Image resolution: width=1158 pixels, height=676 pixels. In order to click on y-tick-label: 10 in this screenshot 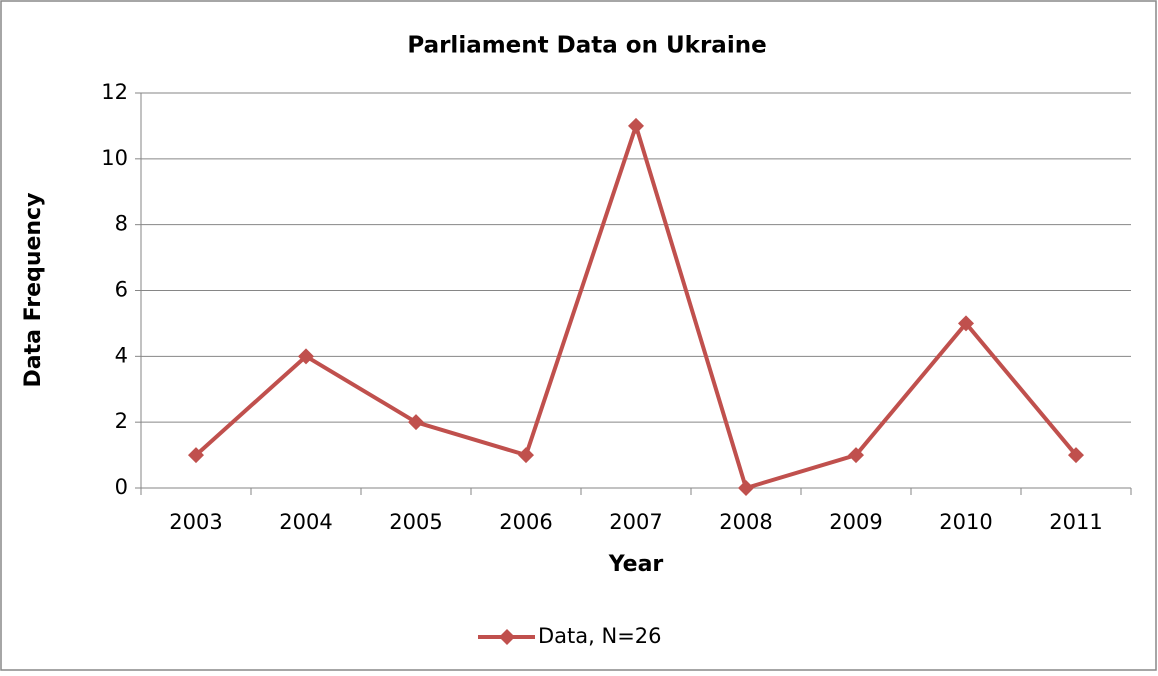, I will do `click(114, 158)`.